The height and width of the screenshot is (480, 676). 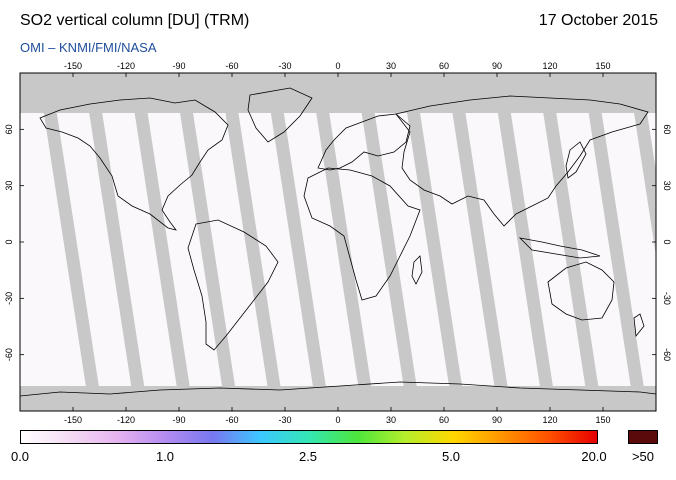 What do you see at coordinates (576, 160) in the screenshot?
I see `japan-coast` at bounding box center [576, 160].